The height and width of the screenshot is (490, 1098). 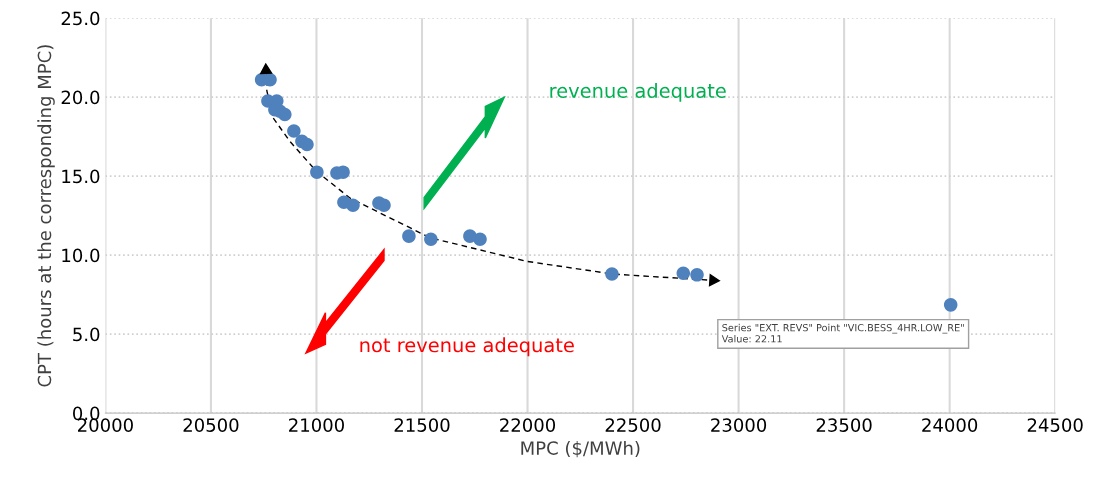 I want to click on annotation: revenue adequate, so click(x=638, y=92).